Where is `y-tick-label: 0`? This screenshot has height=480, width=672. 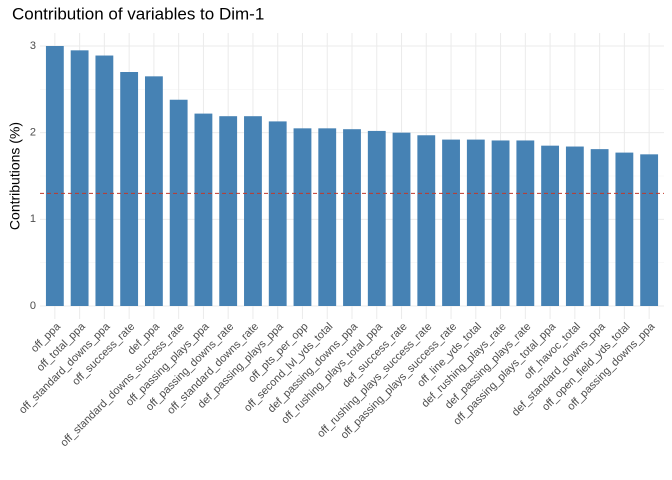
y-tick-label: 0 is located at coordinates (33, 306).